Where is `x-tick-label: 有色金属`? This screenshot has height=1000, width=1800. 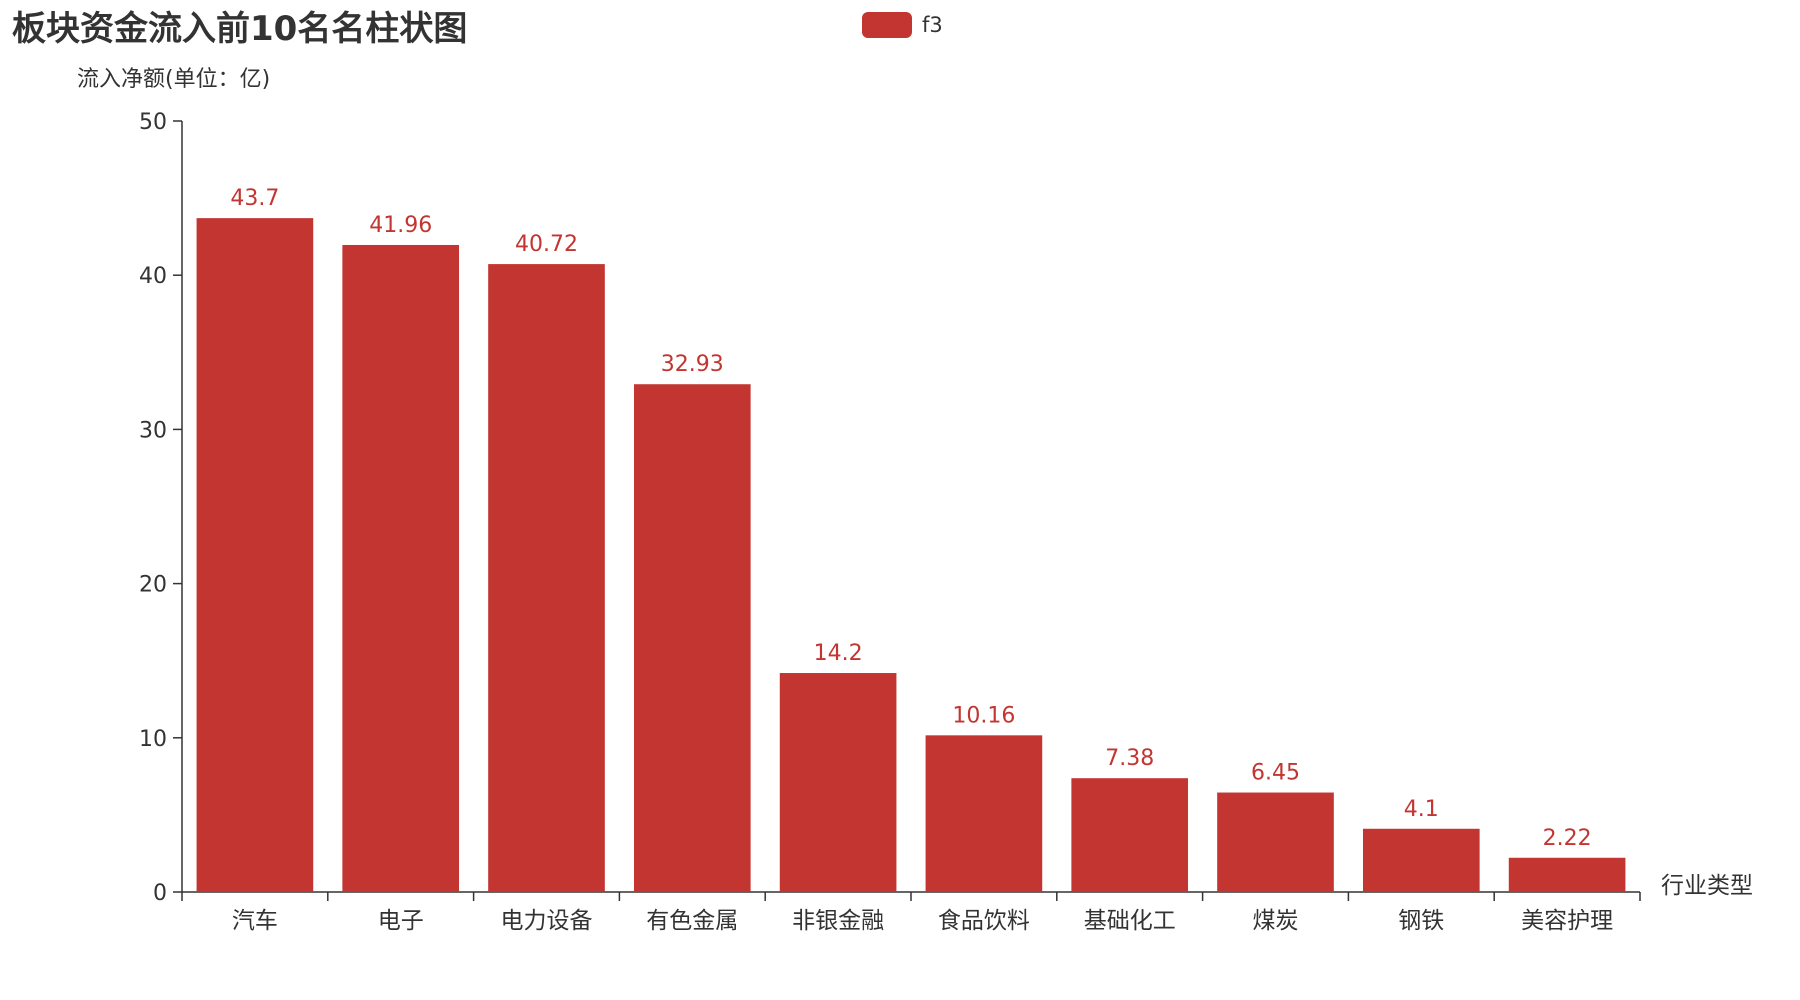 x-tick-label: 有色金属 is located at coordinates (692, 921).